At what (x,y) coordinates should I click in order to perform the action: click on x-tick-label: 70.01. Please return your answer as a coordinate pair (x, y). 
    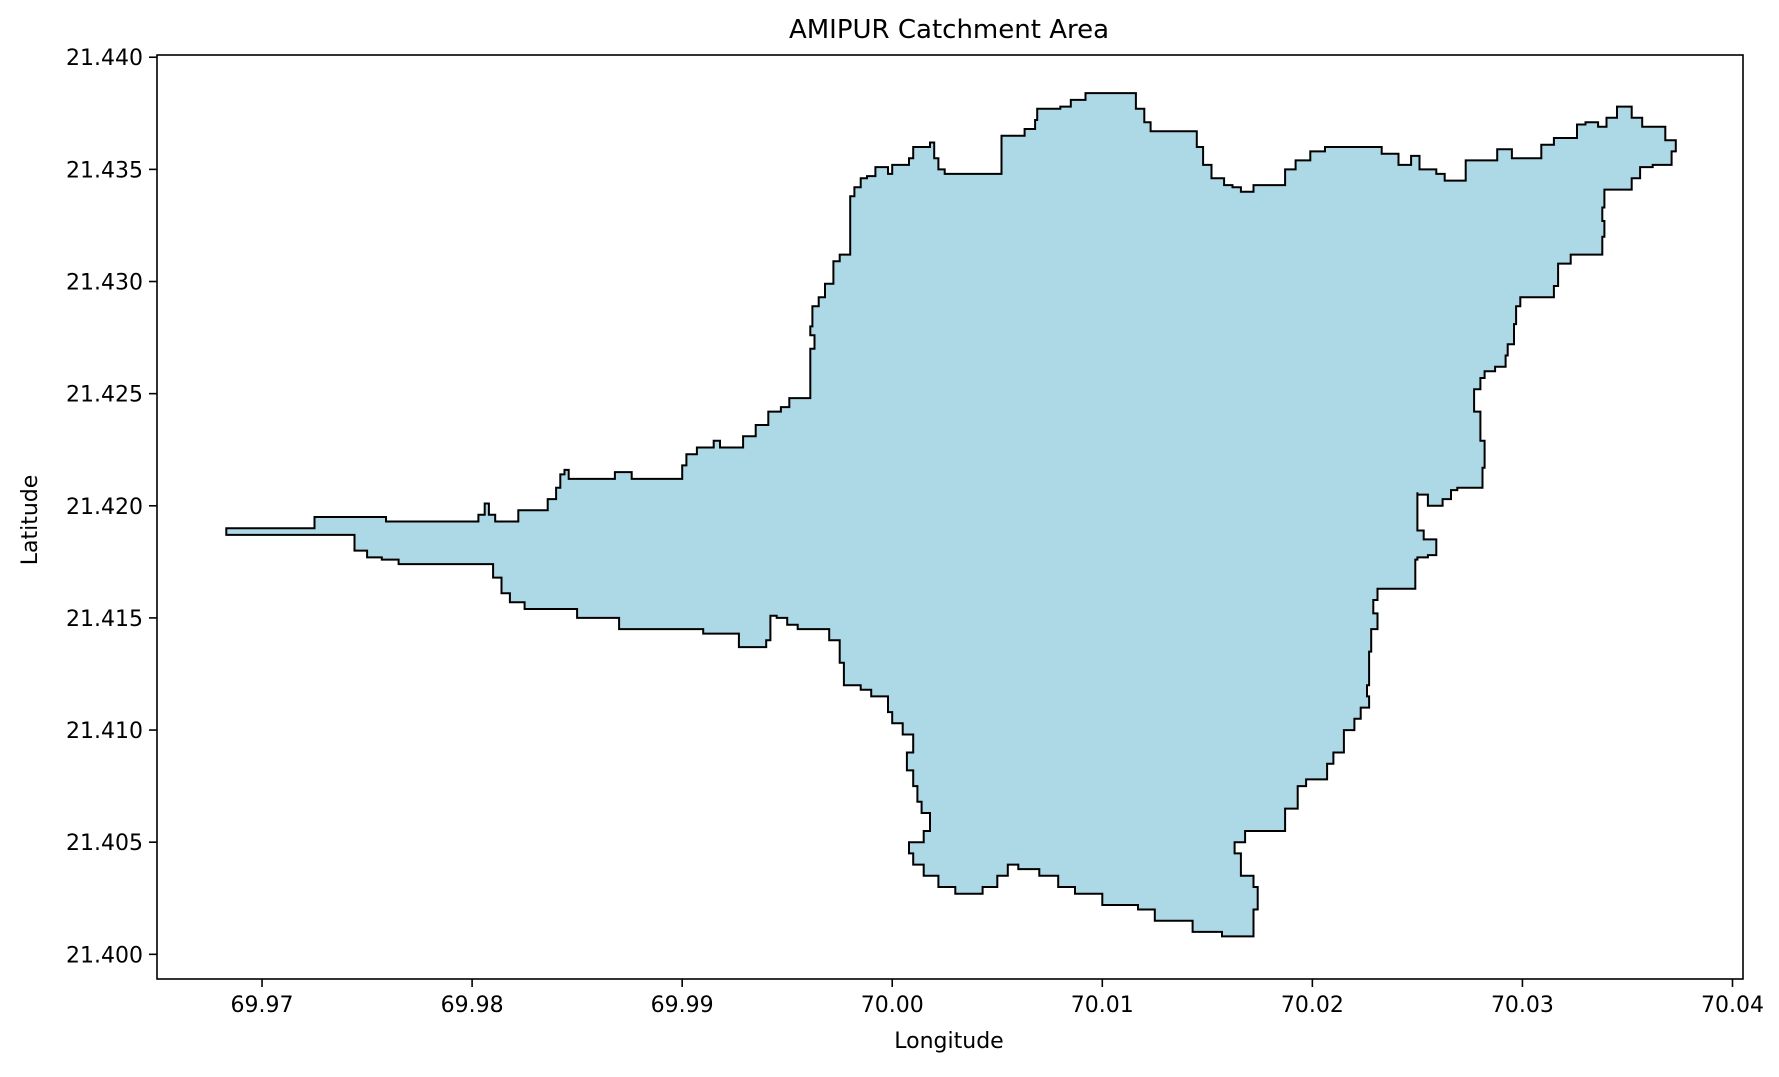
    Looking at the image, I should click on (1102, 1005).